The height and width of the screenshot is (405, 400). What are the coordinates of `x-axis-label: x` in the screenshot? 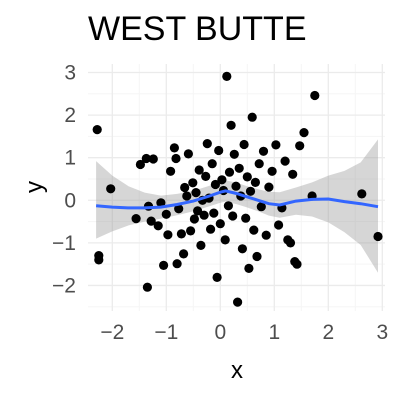 It's located at (237, 370).